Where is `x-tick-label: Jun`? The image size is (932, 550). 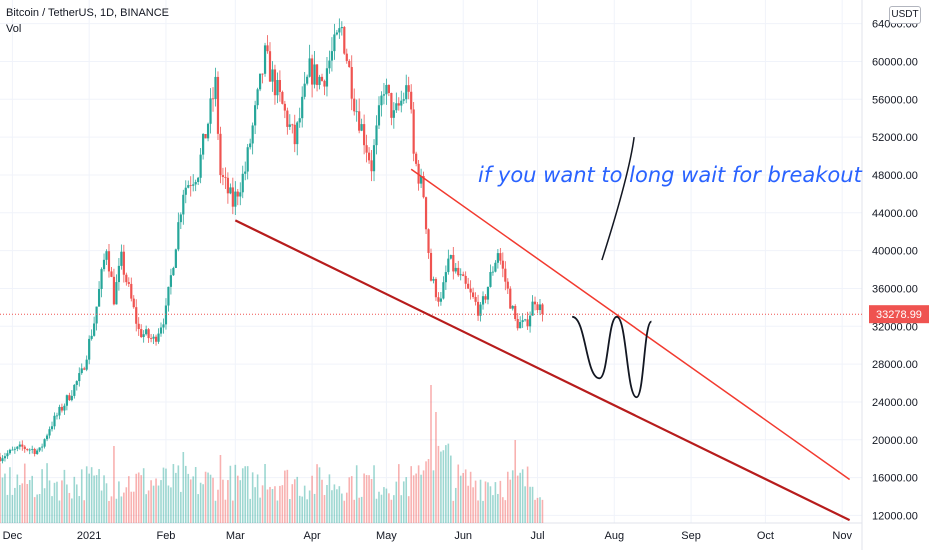 x-tick-label: Jun is located at coordinates (463, 536).